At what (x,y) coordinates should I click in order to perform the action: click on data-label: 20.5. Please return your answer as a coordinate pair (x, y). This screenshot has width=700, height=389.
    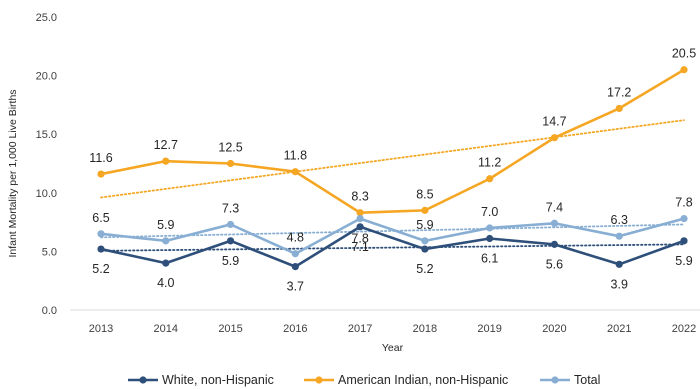
    Looking at the image, I should click on (684, 54).